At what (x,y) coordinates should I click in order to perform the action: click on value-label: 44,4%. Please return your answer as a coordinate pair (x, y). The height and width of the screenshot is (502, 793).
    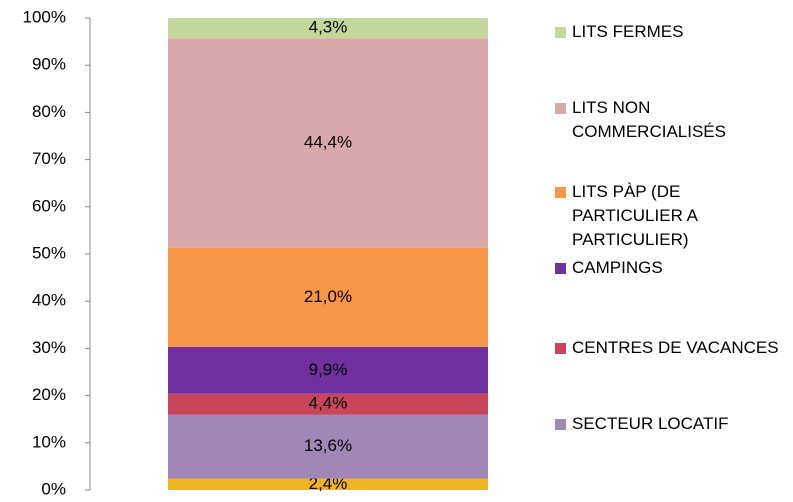
    Looking at the image, I should click on (328, 142).